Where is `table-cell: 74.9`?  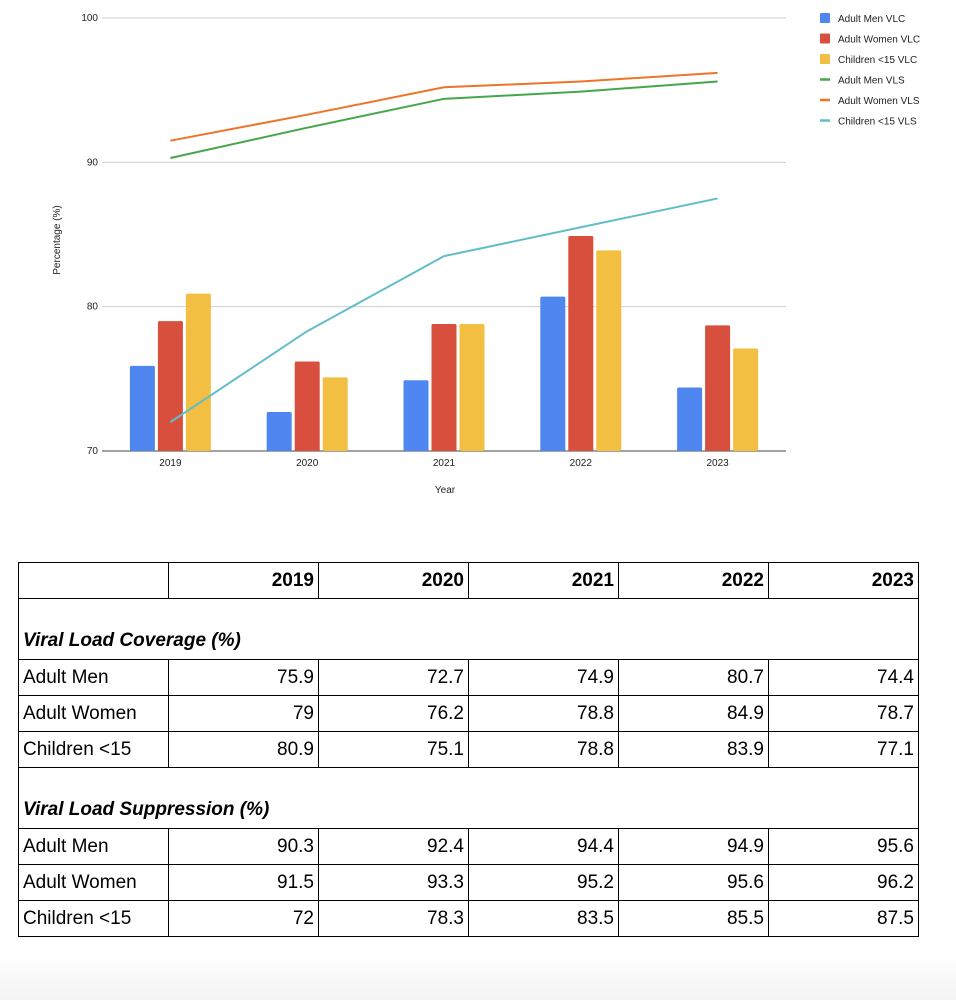
table-cell: 74.9 is located at coordinates (543, 677).